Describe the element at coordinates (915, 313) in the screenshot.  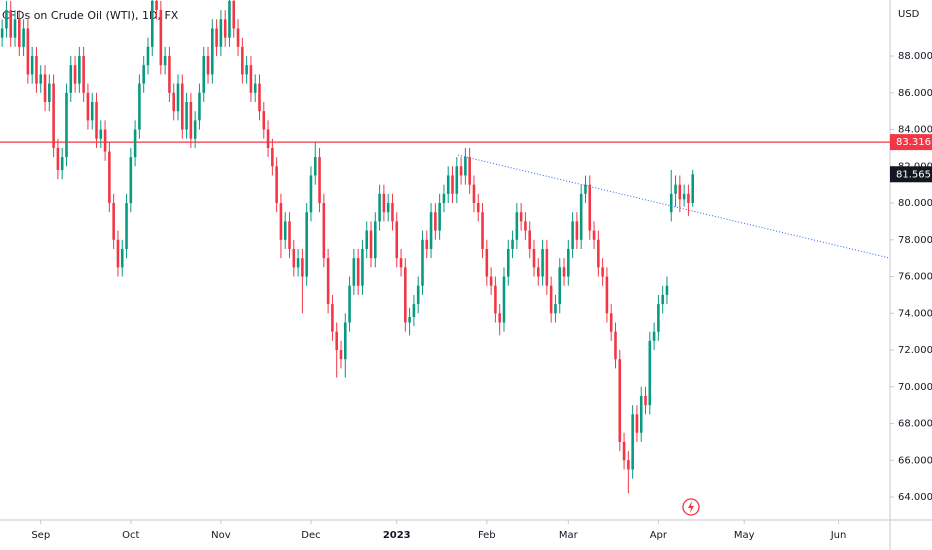
I see `y-tick-label: 74.000` at that location.